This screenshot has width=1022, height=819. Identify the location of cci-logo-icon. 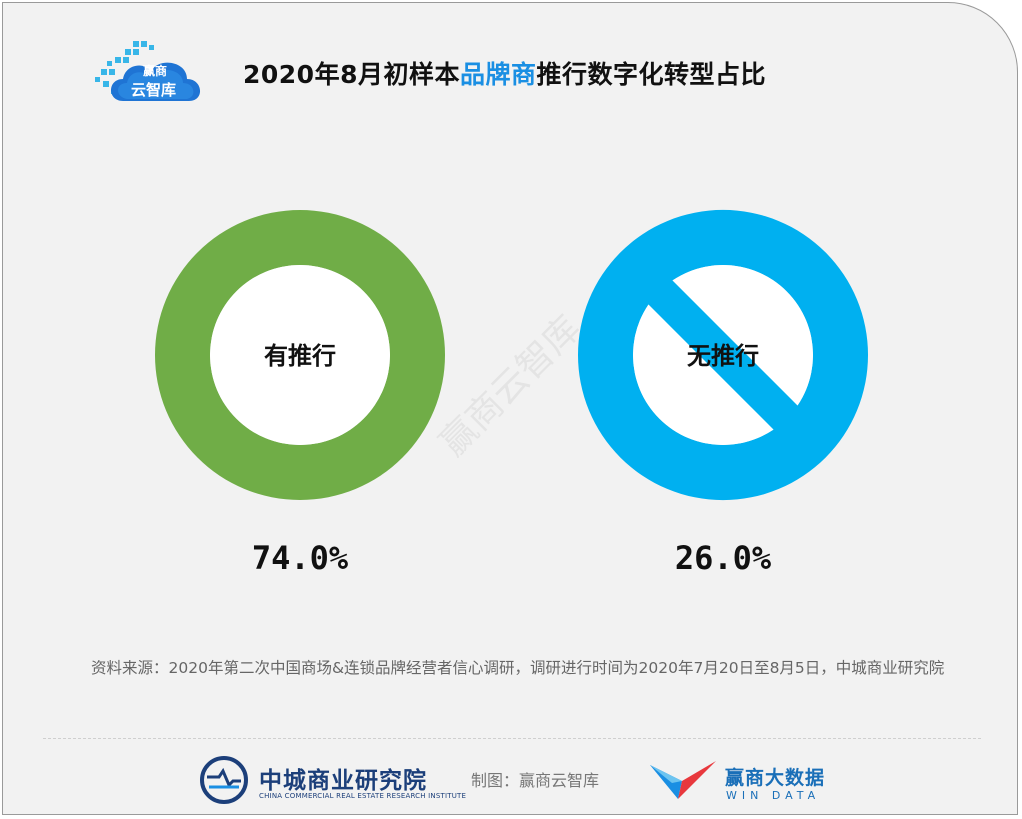
(224, 780).